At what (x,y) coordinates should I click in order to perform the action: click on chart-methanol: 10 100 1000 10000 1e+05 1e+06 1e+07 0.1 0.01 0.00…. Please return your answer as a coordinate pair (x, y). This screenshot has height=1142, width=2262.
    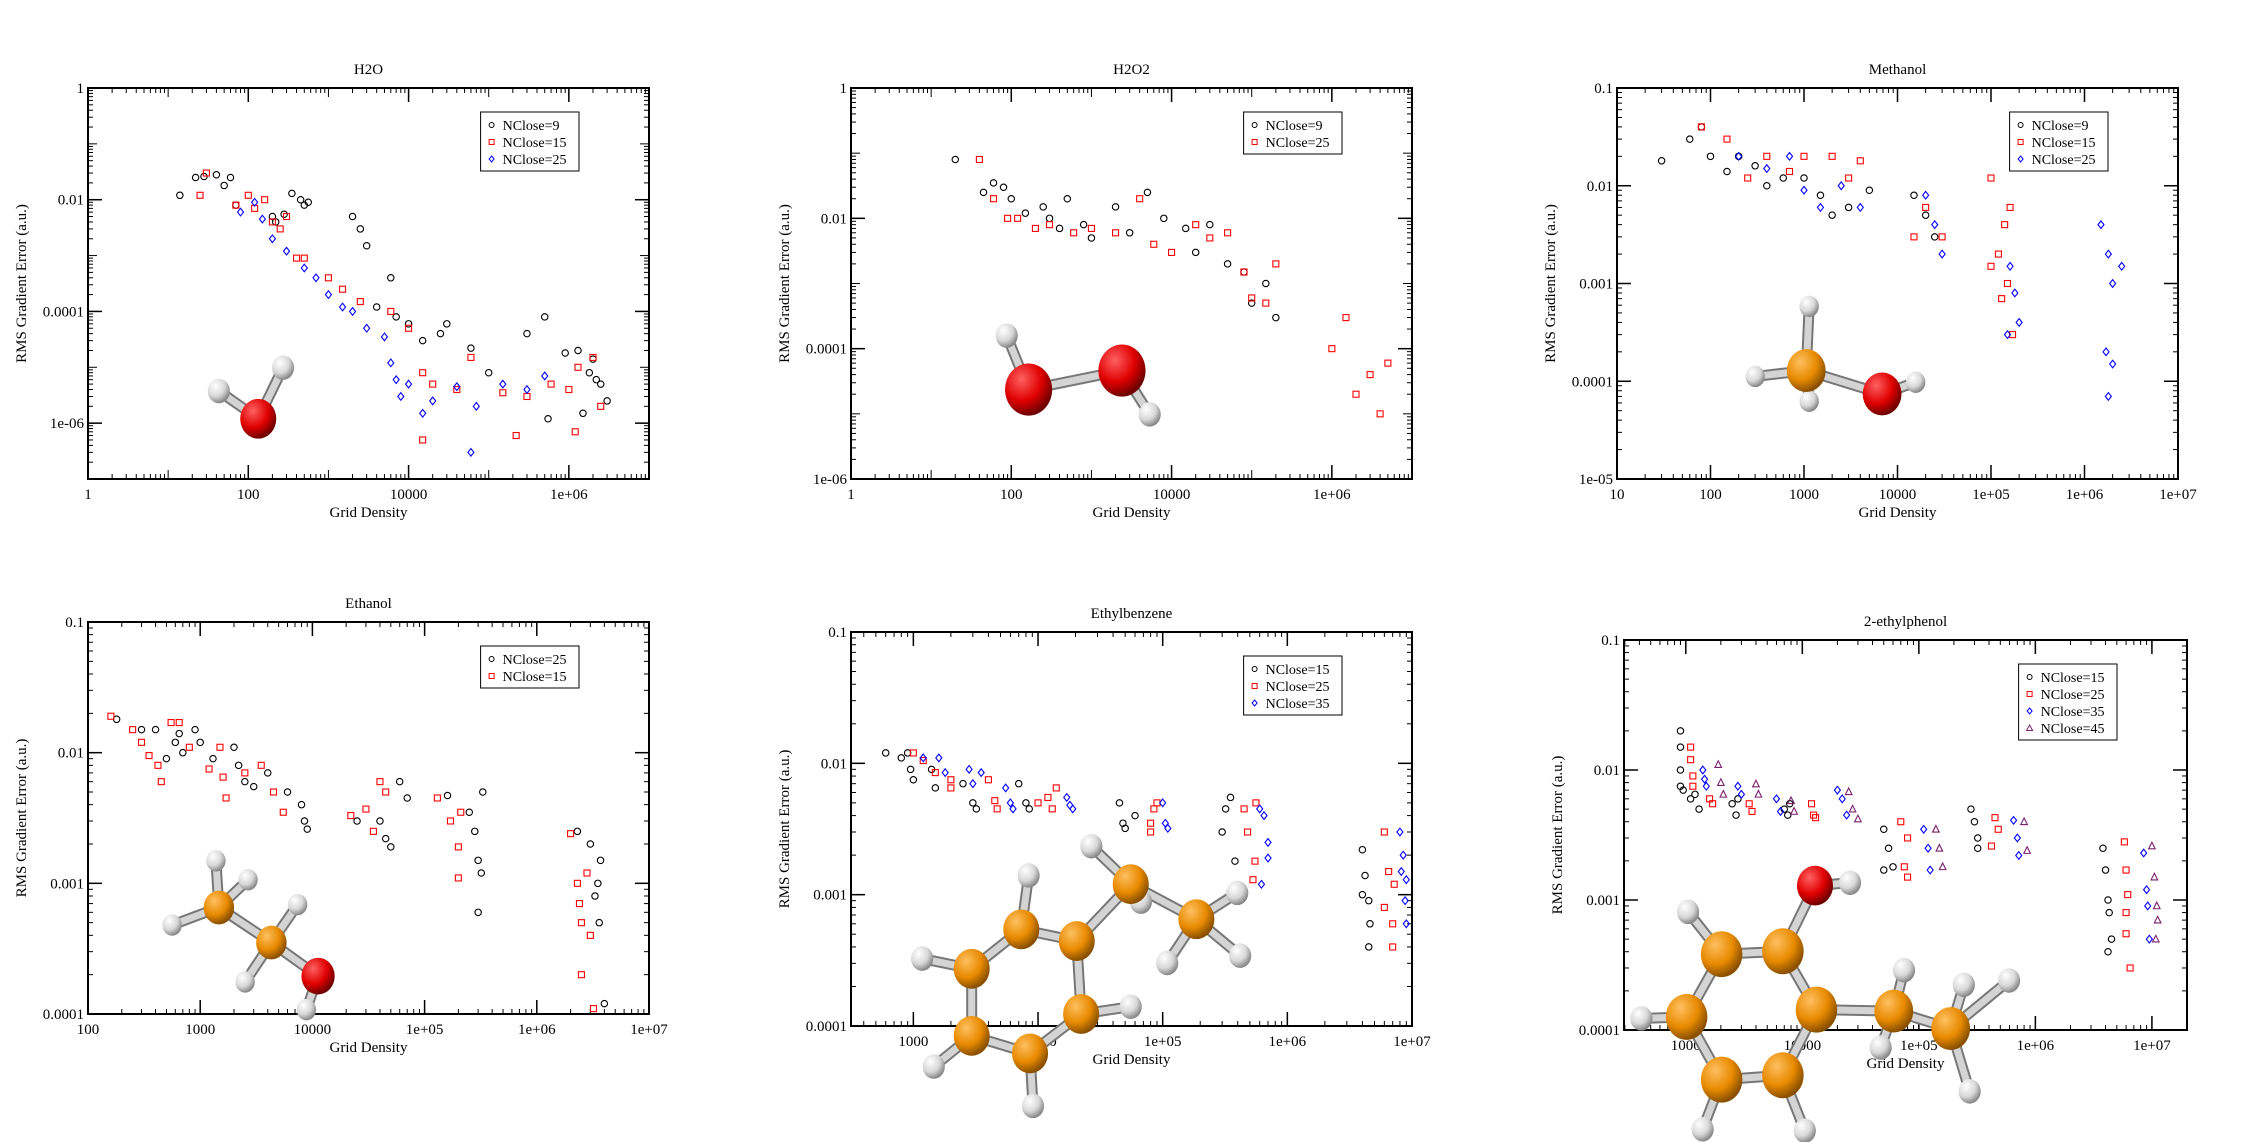
    Looking at the image, I should click on (1870, 291).